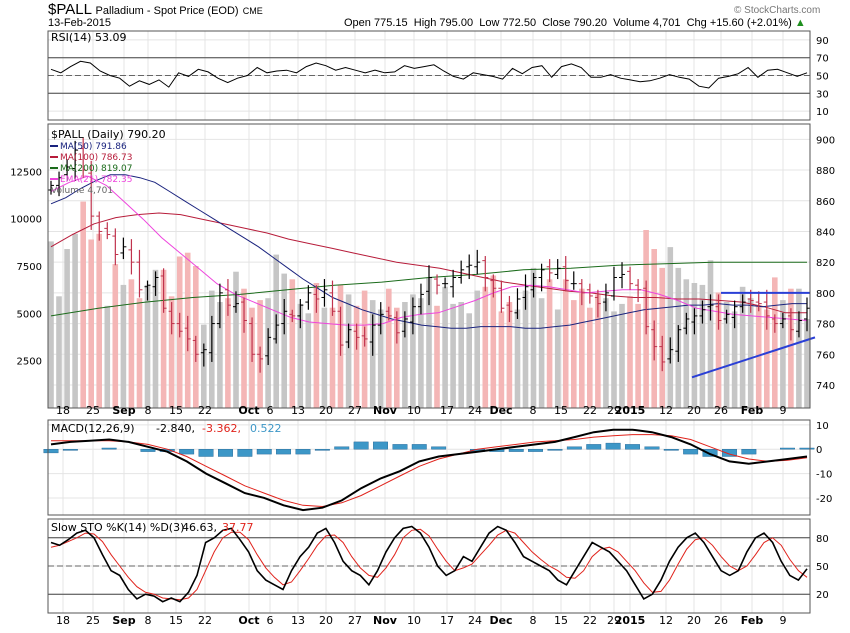  Describe the element at coordinates (822, 567) in the screenshot. I see `sto-tick-label: 50` at that location.